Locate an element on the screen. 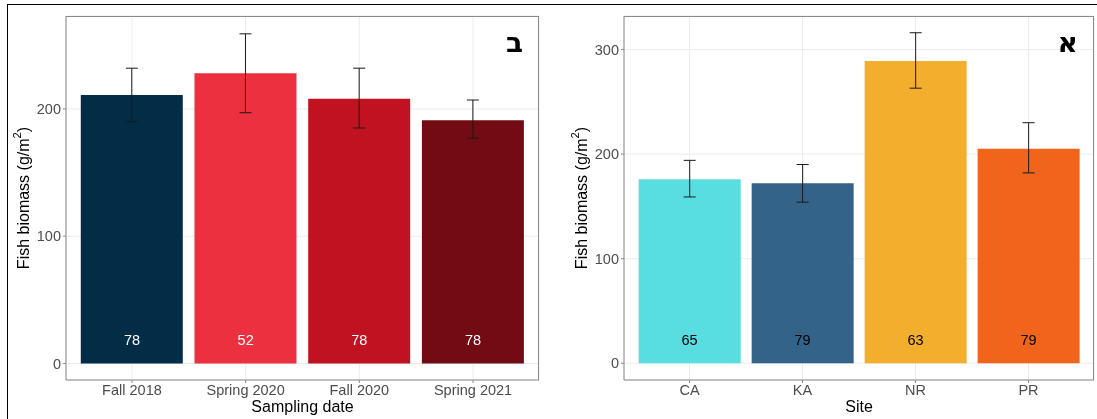 The image size is (1097, 419). x-axis-title: Sampling date is located at coordinates (302, 406).